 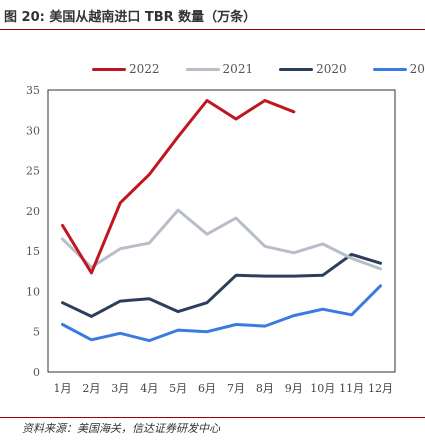 I want to click on y-tick-label: 15, so click(x=33, y=251).